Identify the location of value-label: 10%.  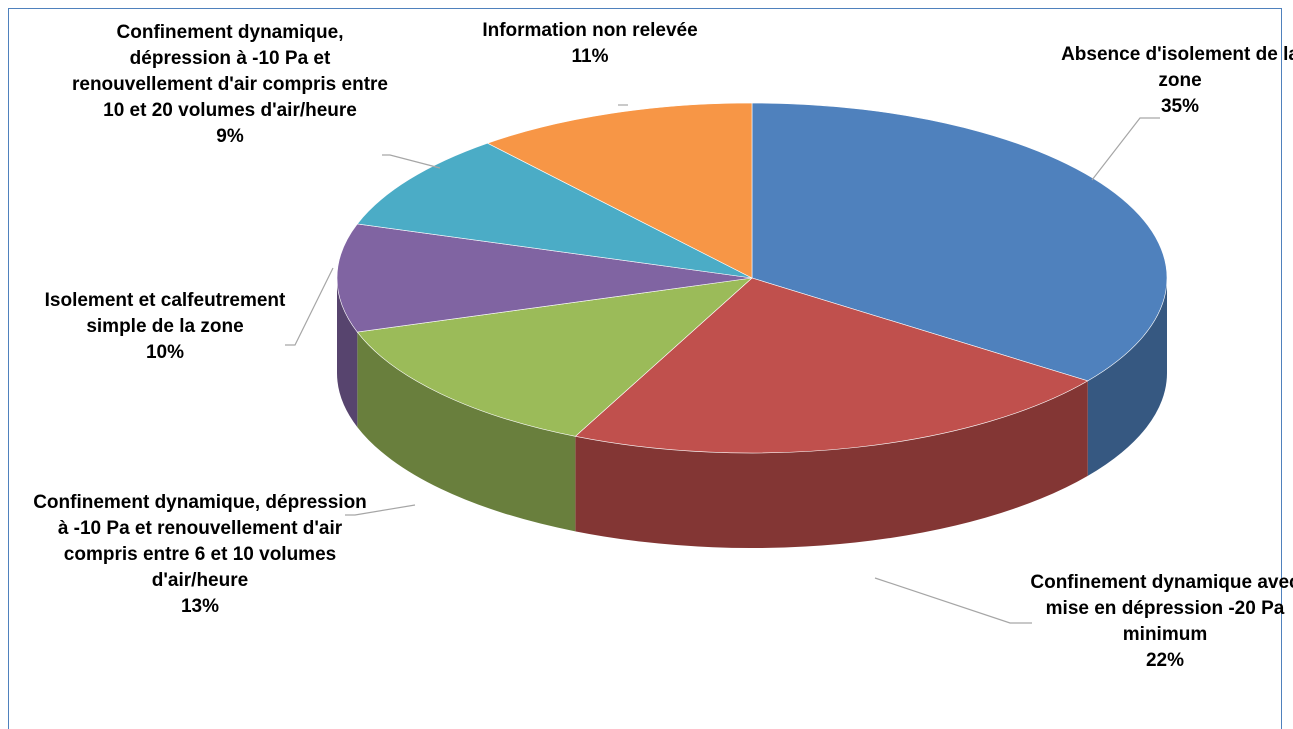
(165, 352).